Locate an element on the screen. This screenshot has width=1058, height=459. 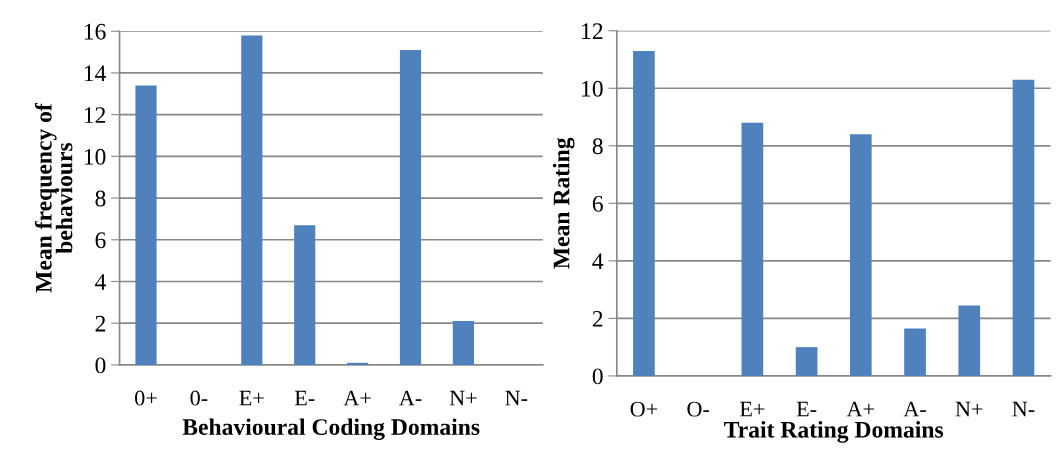
y-tick-label: 14 is located at coordinates (95, 73).